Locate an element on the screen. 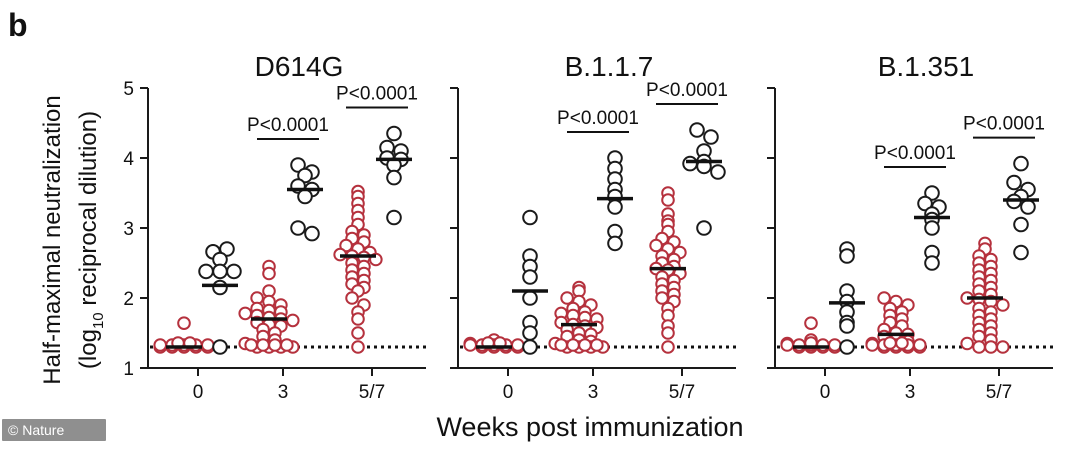 The height and width of the screenshot is (450, 1080). panel-title: B.1.1.7 is located at coordinates (609, 66).